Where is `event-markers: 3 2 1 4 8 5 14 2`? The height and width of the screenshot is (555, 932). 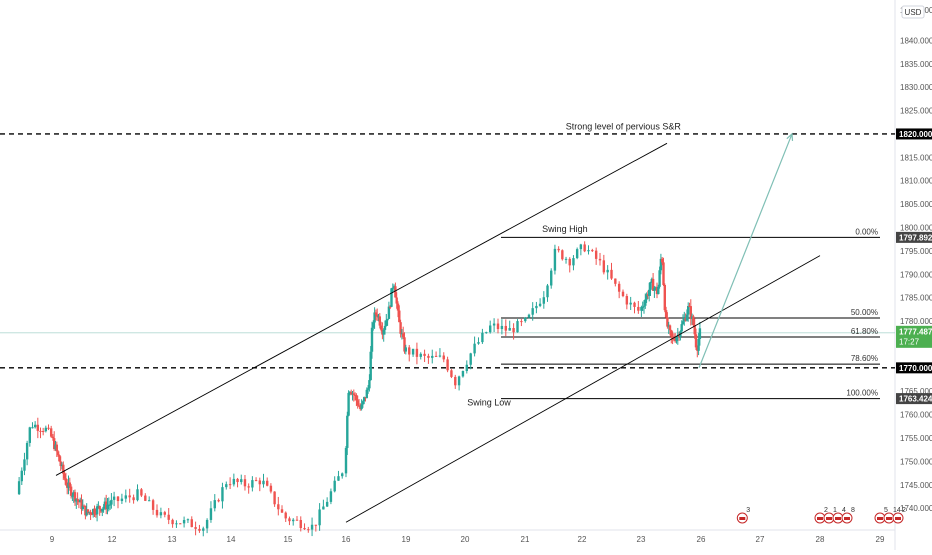 event-markers: 3 2 1 4 8 5 14 2 is located at coordinates (821, 515).